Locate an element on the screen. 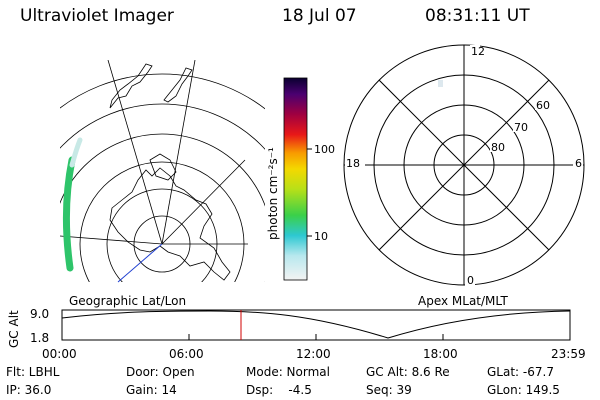 Image resolution: width=600 pixels, height=400 pixels. apex-label: Apex MLat/MLT is located at coordinates (463, 301).